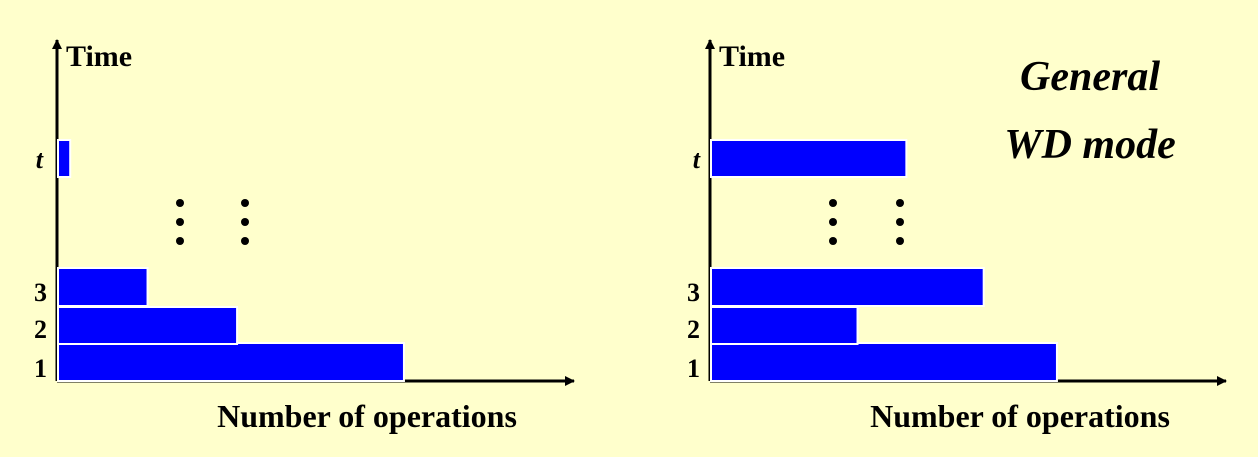 The height and width of the screenshot is (457, 1258). I want to click on mode-annotation: General WD mode, so click(1090, 111).